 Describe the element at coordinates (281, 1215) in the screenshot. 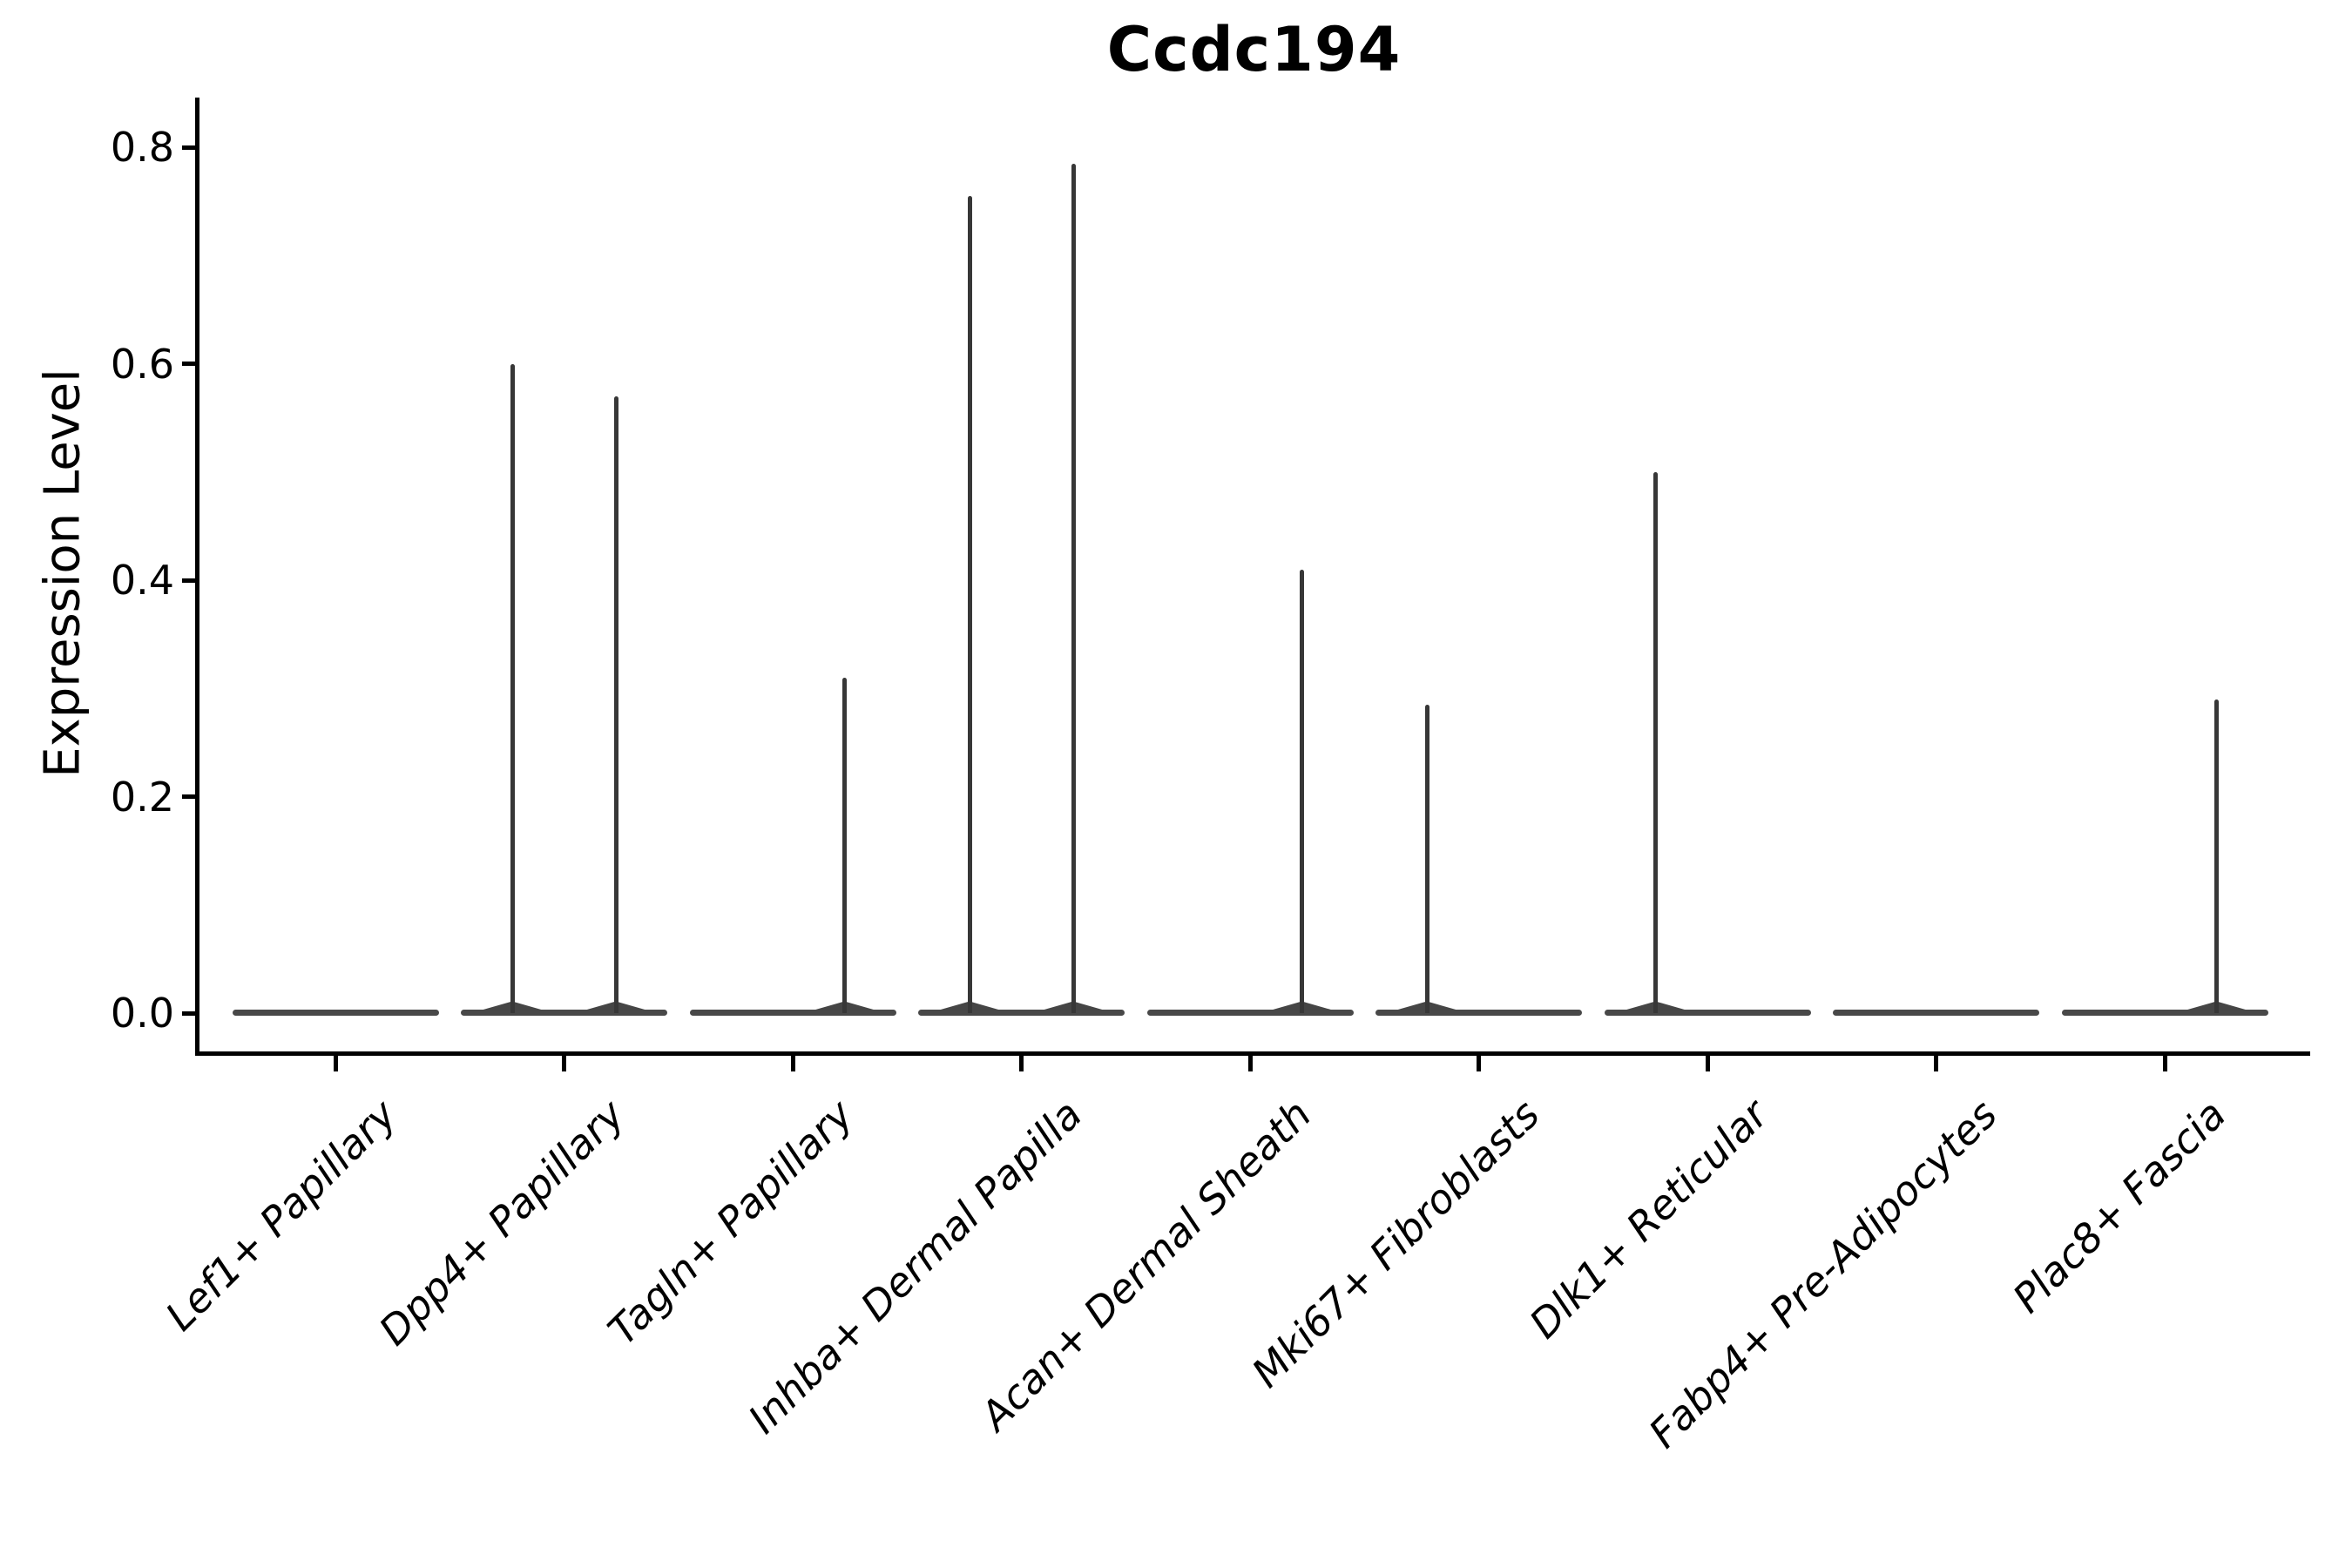

I see `x-axis-tick-label: Lef1+ Papillary` at that location.